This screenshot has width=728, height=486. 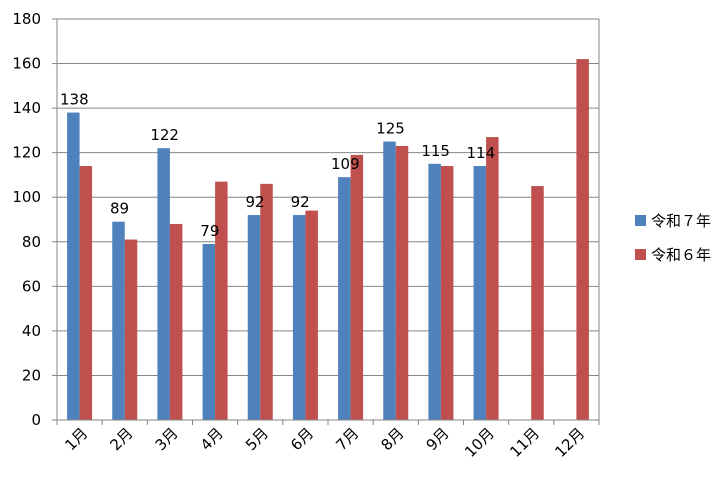 I want to click on x-tick-label: 2月, so click(x=121, y=439).